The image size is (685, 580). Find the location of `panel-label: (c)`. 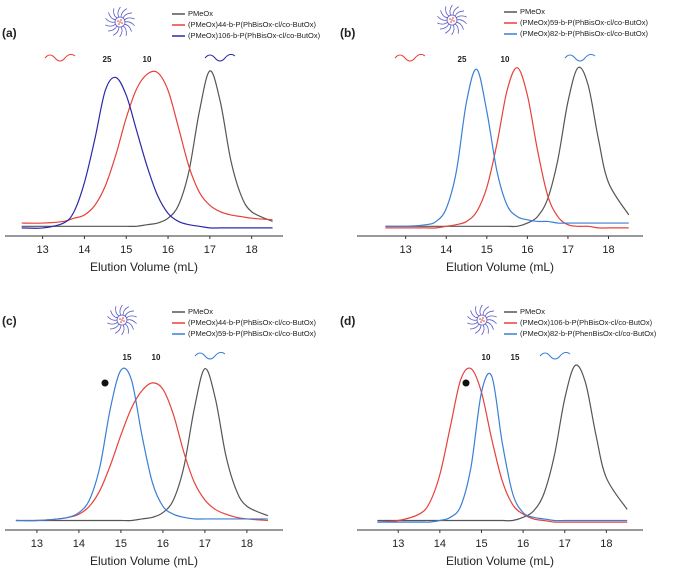

panel-label: (c) is located at coordinates (9, 321).